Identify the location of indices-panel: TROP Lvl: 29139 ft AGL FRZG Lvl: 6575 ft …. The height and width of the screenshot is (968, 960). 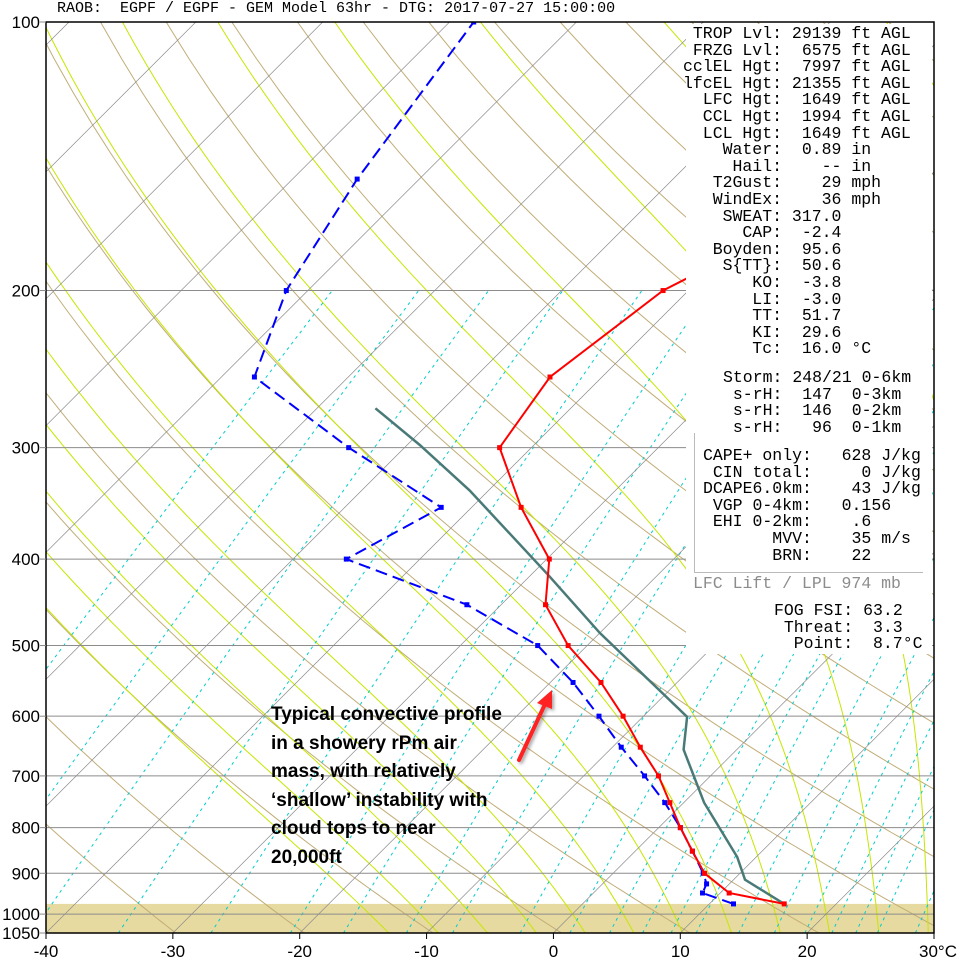
(797, 191).